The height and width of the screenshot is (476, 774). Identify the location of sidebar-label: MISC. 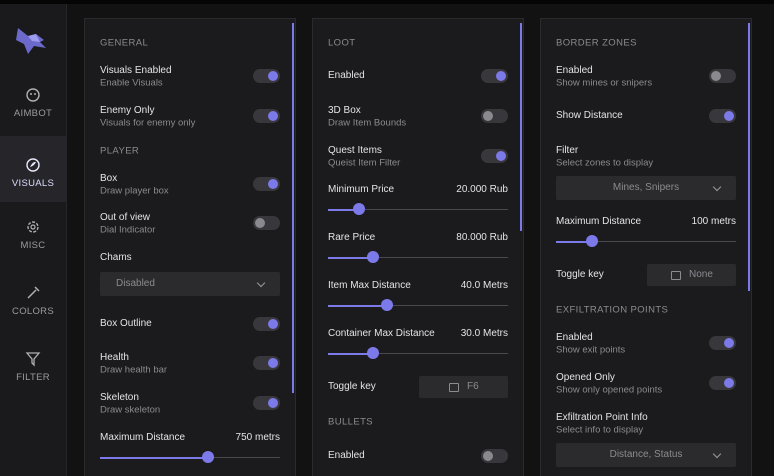
(33, 245).